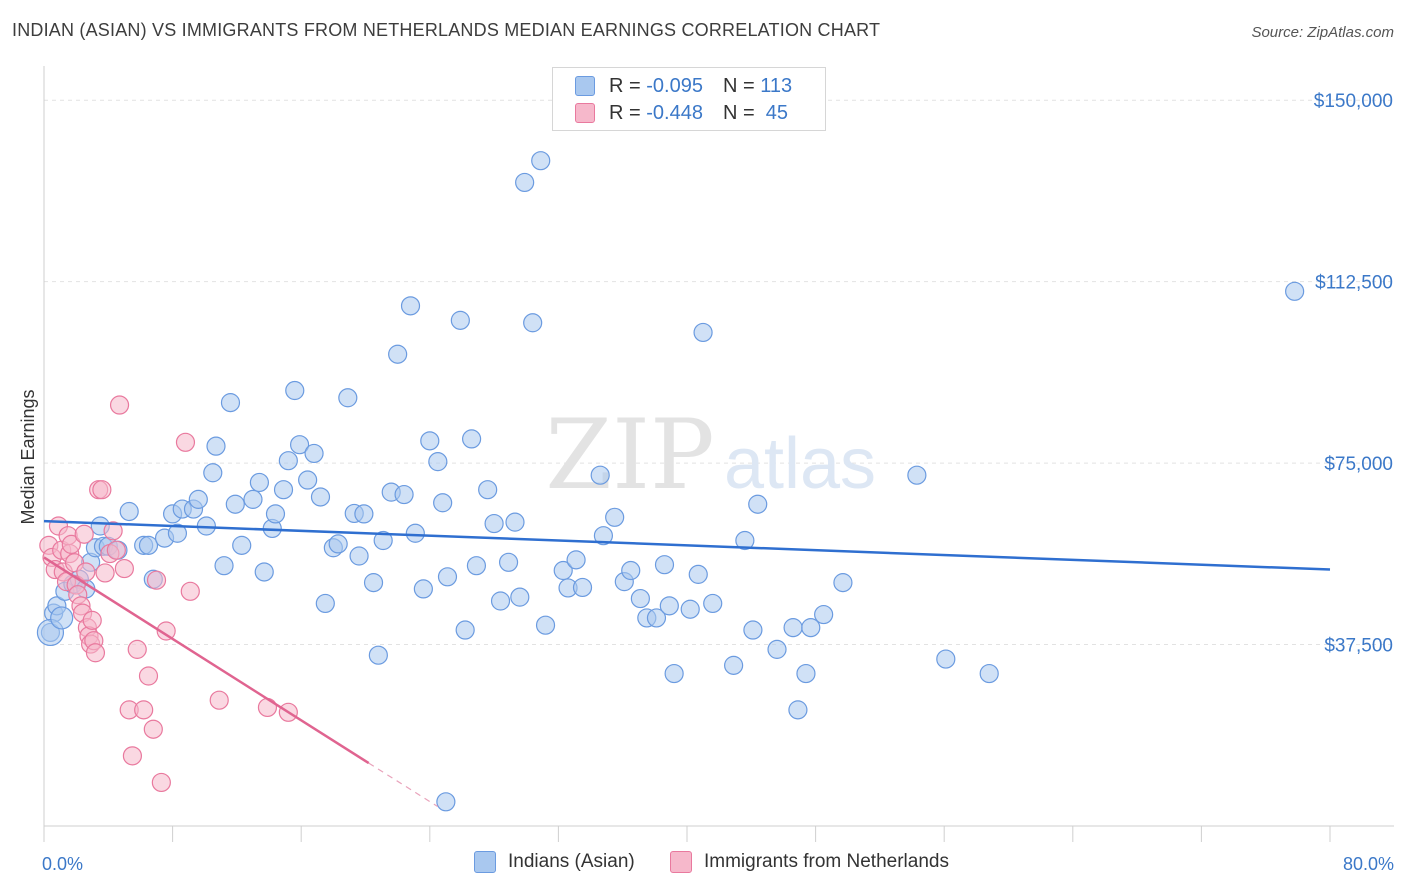 The height and width of the screenshot is (892, 1406). Describe the element at coordinates (1358, 646) in the screenshot. I see `y-tick-label: $37,500` at that location.